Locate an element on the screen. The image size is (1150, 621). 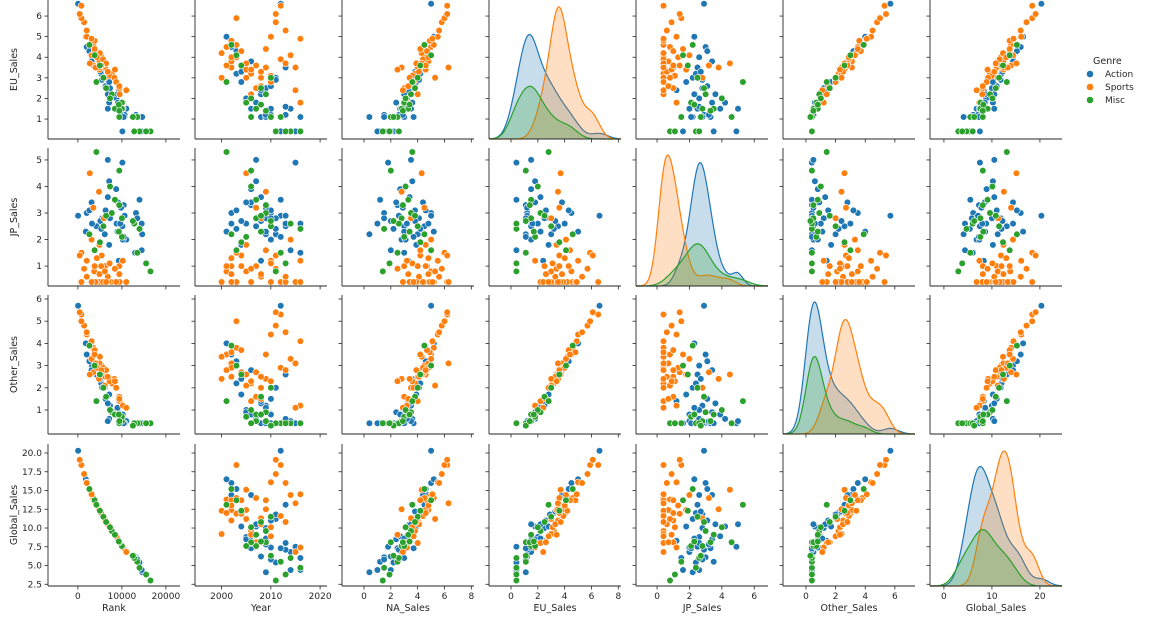
panel-Other_Sales-vs-EU_Sales is located at coordinates (553, 366).